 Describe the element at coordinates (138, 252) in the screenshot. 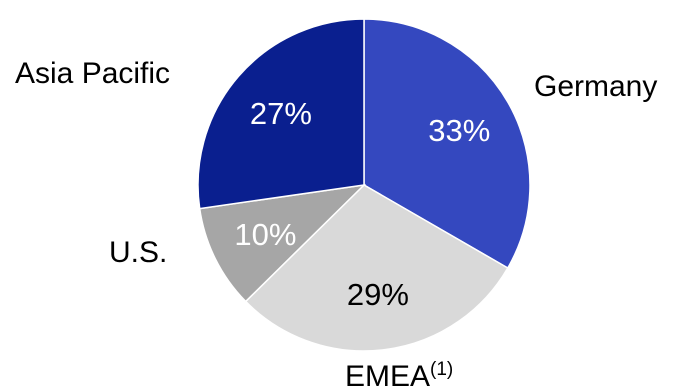

I see `category-label-us: U.S.` at that location.